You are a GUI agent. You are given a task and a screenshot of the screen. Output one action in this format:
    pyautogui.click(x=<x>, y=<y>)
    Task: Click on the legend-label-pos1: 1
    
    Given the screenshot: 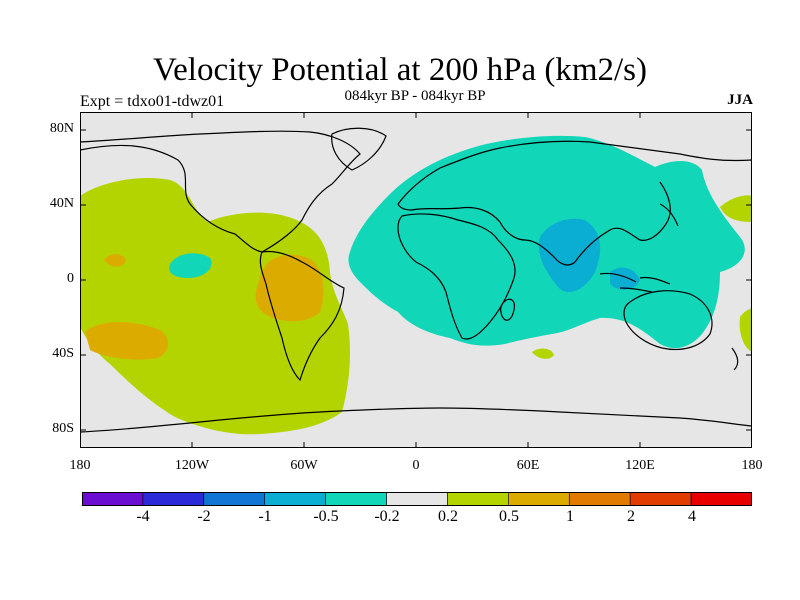 What is the action you would take?
    pyautogui.click(x=570, y=516)
    